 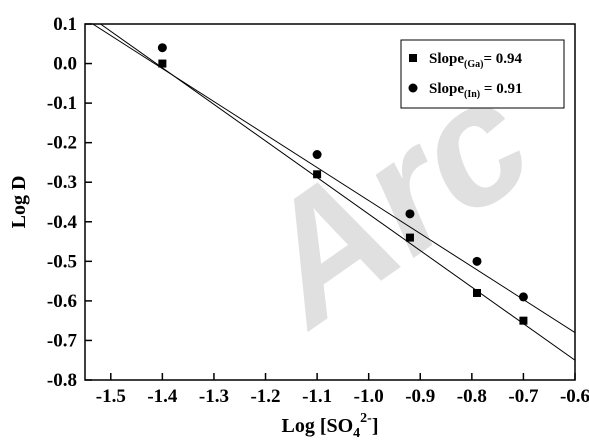 I want to click on x-axis-title-sub: 4, so click(x=356, y=433).